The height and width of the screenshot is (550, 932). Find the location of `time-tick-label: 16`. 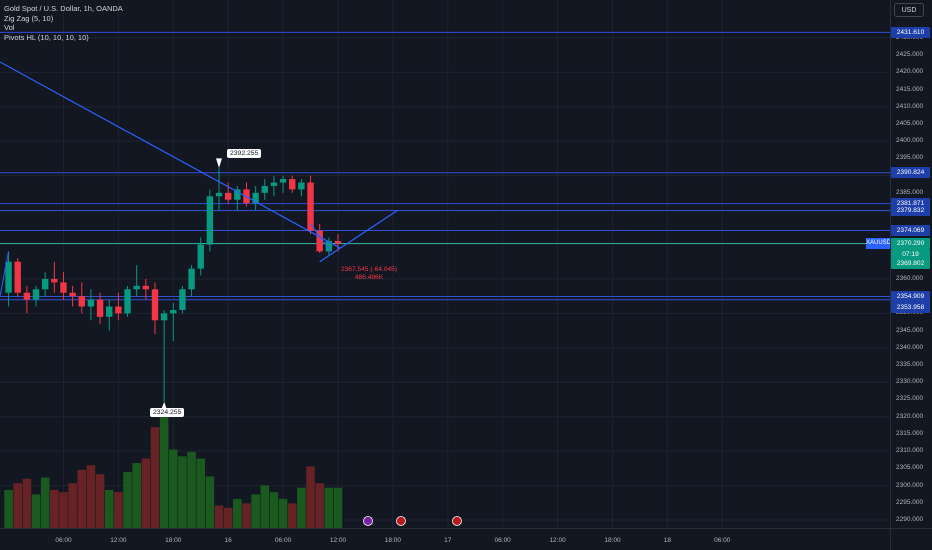

time-tick-label: 16 is located at coordinates (228, 540).